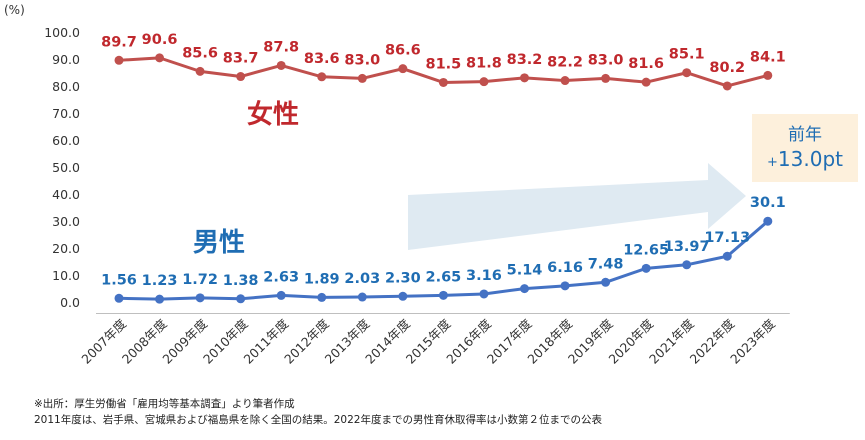 The height and width of the screenshot is (440, 865). Describe the element at coordinates (200, 280) in the screenshot. I see `men-data-label: 1.72` at that location.